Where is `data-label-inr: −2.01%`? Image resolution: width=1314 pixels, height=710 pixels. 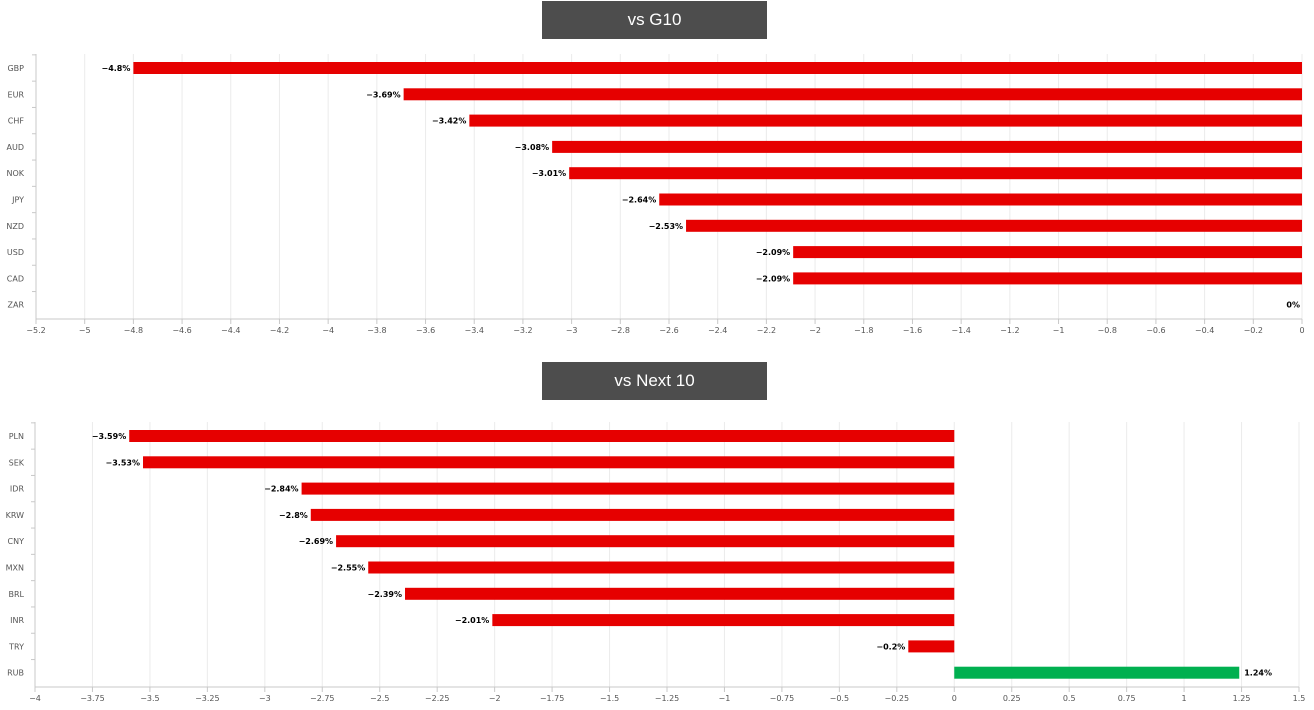 data-label-inr: −2.01% is located at coordinates (472, 620).